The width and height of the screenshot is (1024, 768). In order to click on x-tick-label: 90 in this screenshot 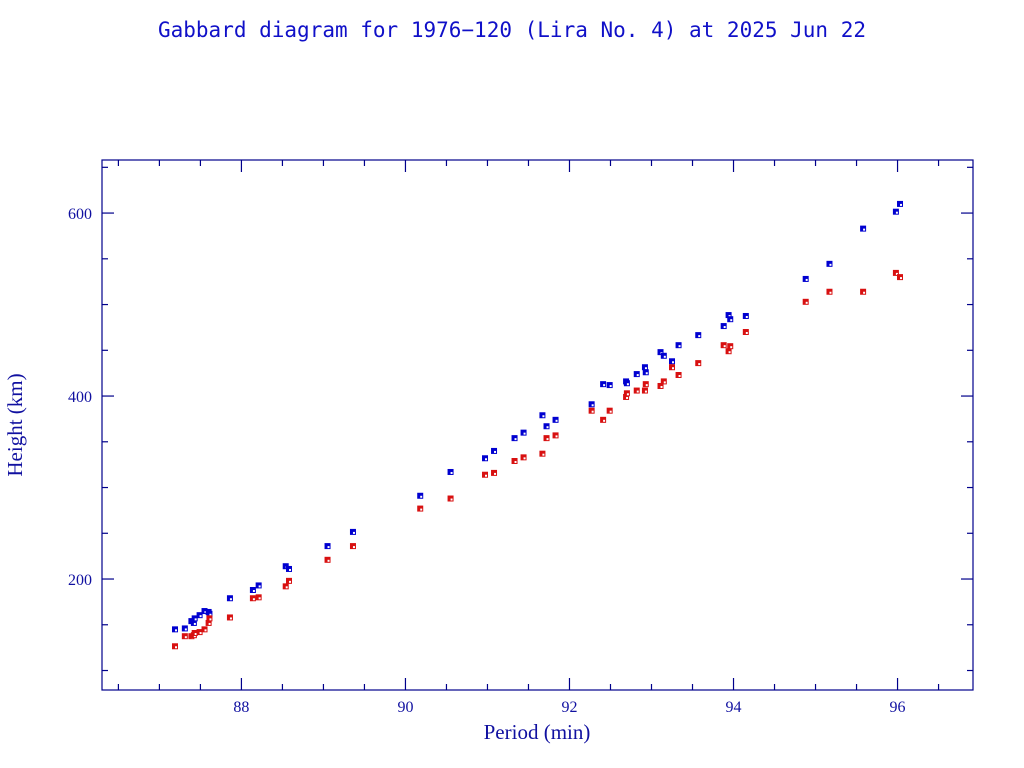, I will do `click(405, 707)`.